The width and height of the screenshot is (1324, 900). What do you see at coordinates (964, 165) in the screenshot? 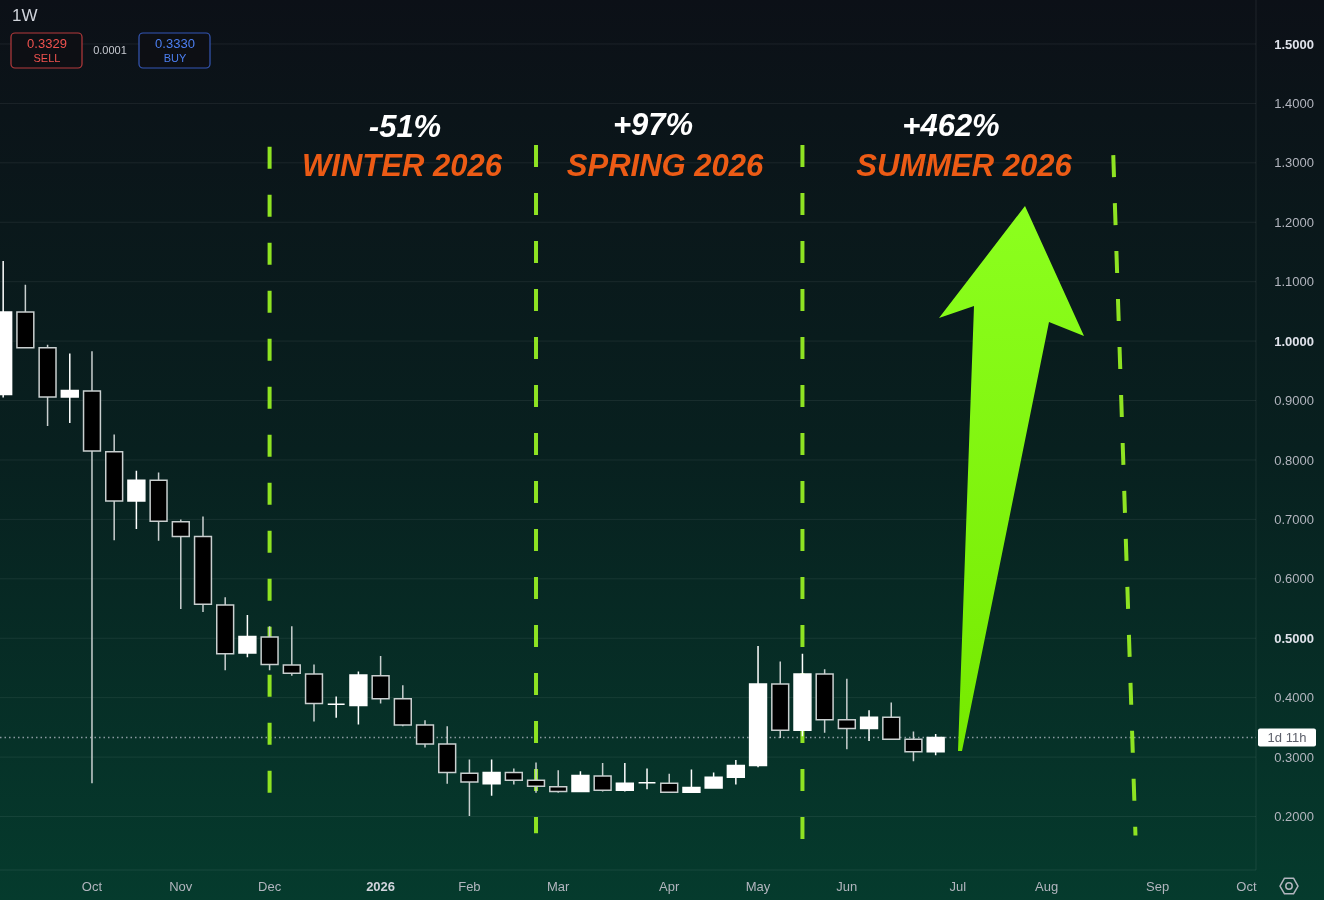
I see `annotation: SUMMER 2026` at bounding box center [964, 165].